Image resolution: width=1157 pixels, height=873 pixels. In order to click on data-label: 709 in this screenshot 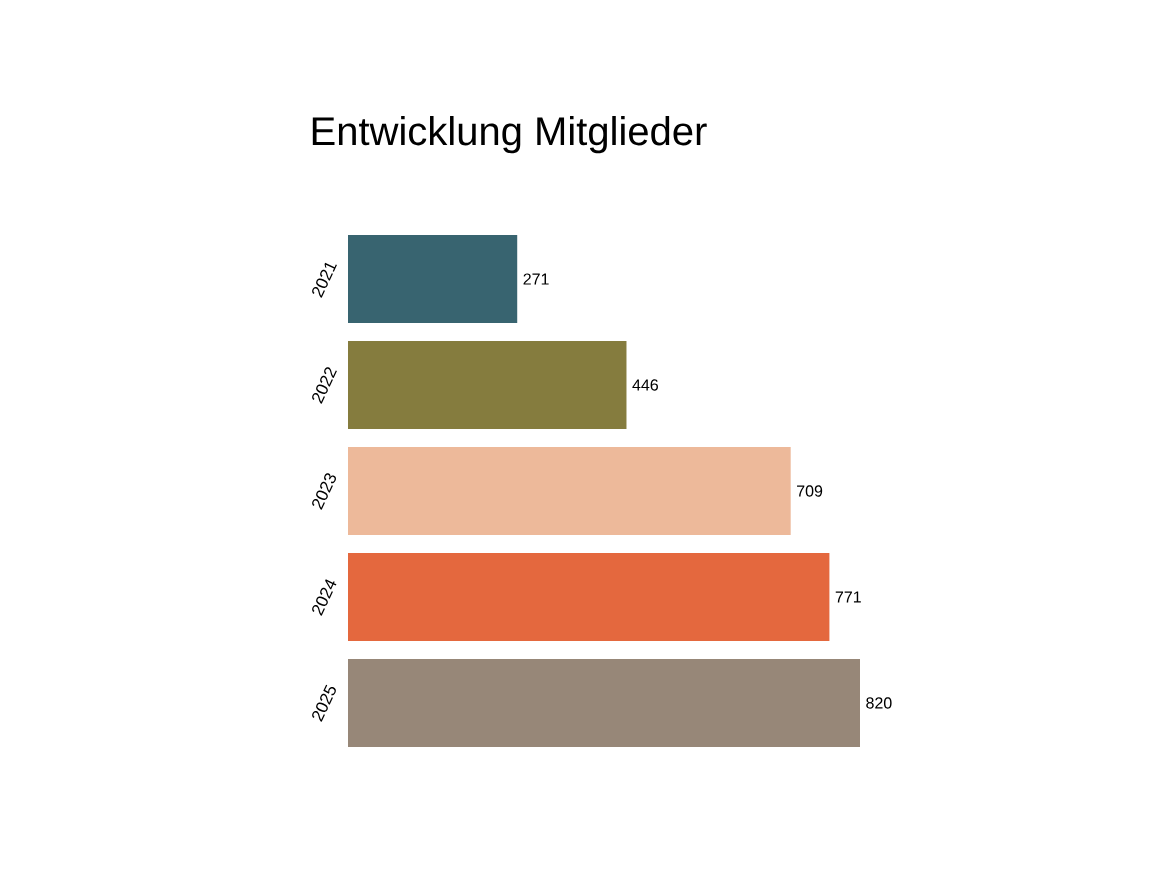, I will do `click(810, 491)`.